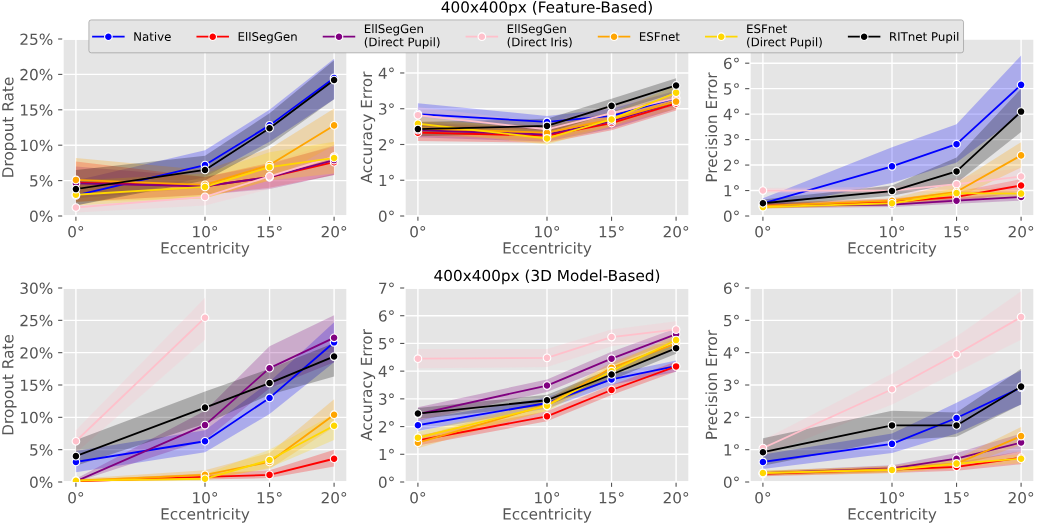 This screenshot has height=524, width=1042. Describe the element at coordinates (784, 36) in the screenshot. I see `legend-label: ESFnet (Direct Pupil)` at that location.